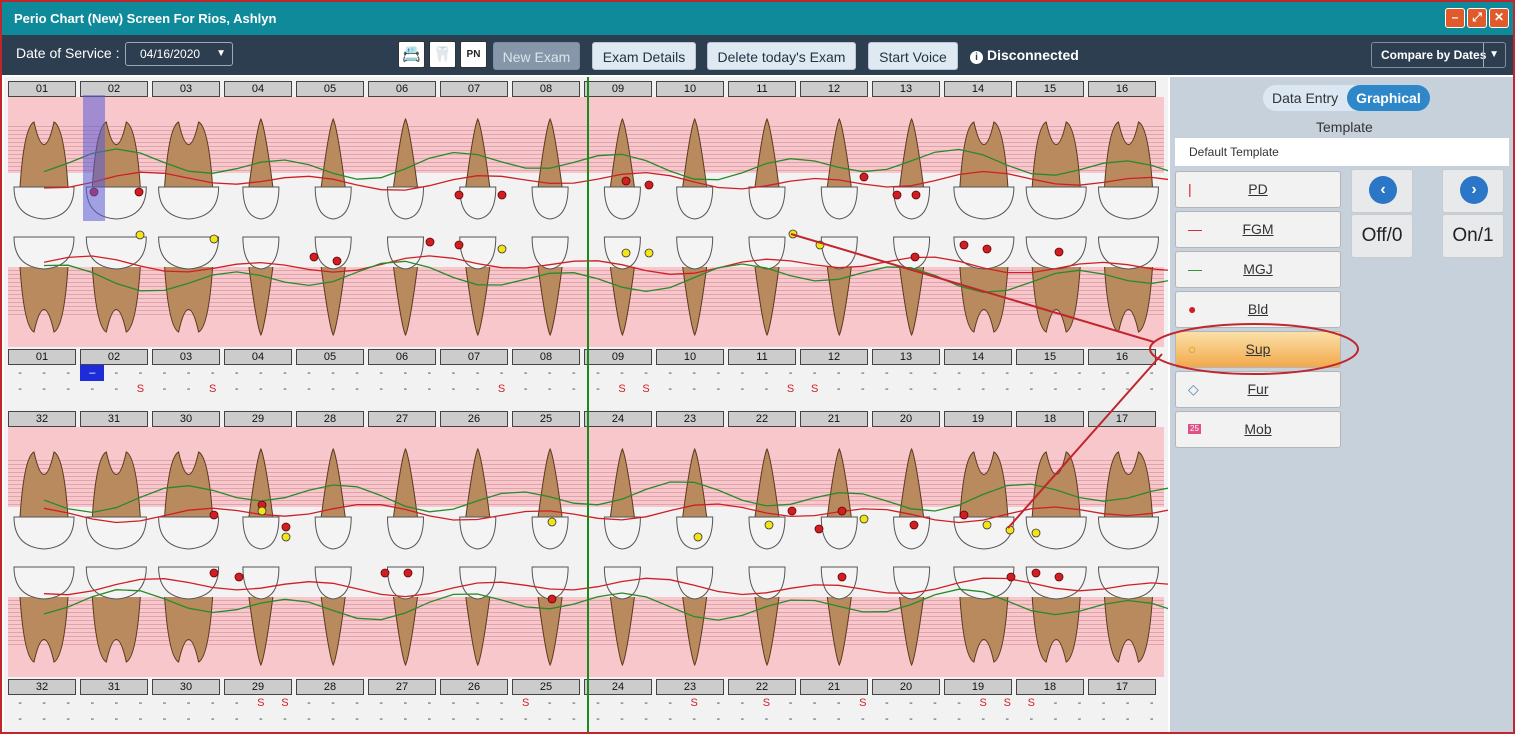  I want to click on bleeding-tool-button: ● Bld, so click(1258, 309).